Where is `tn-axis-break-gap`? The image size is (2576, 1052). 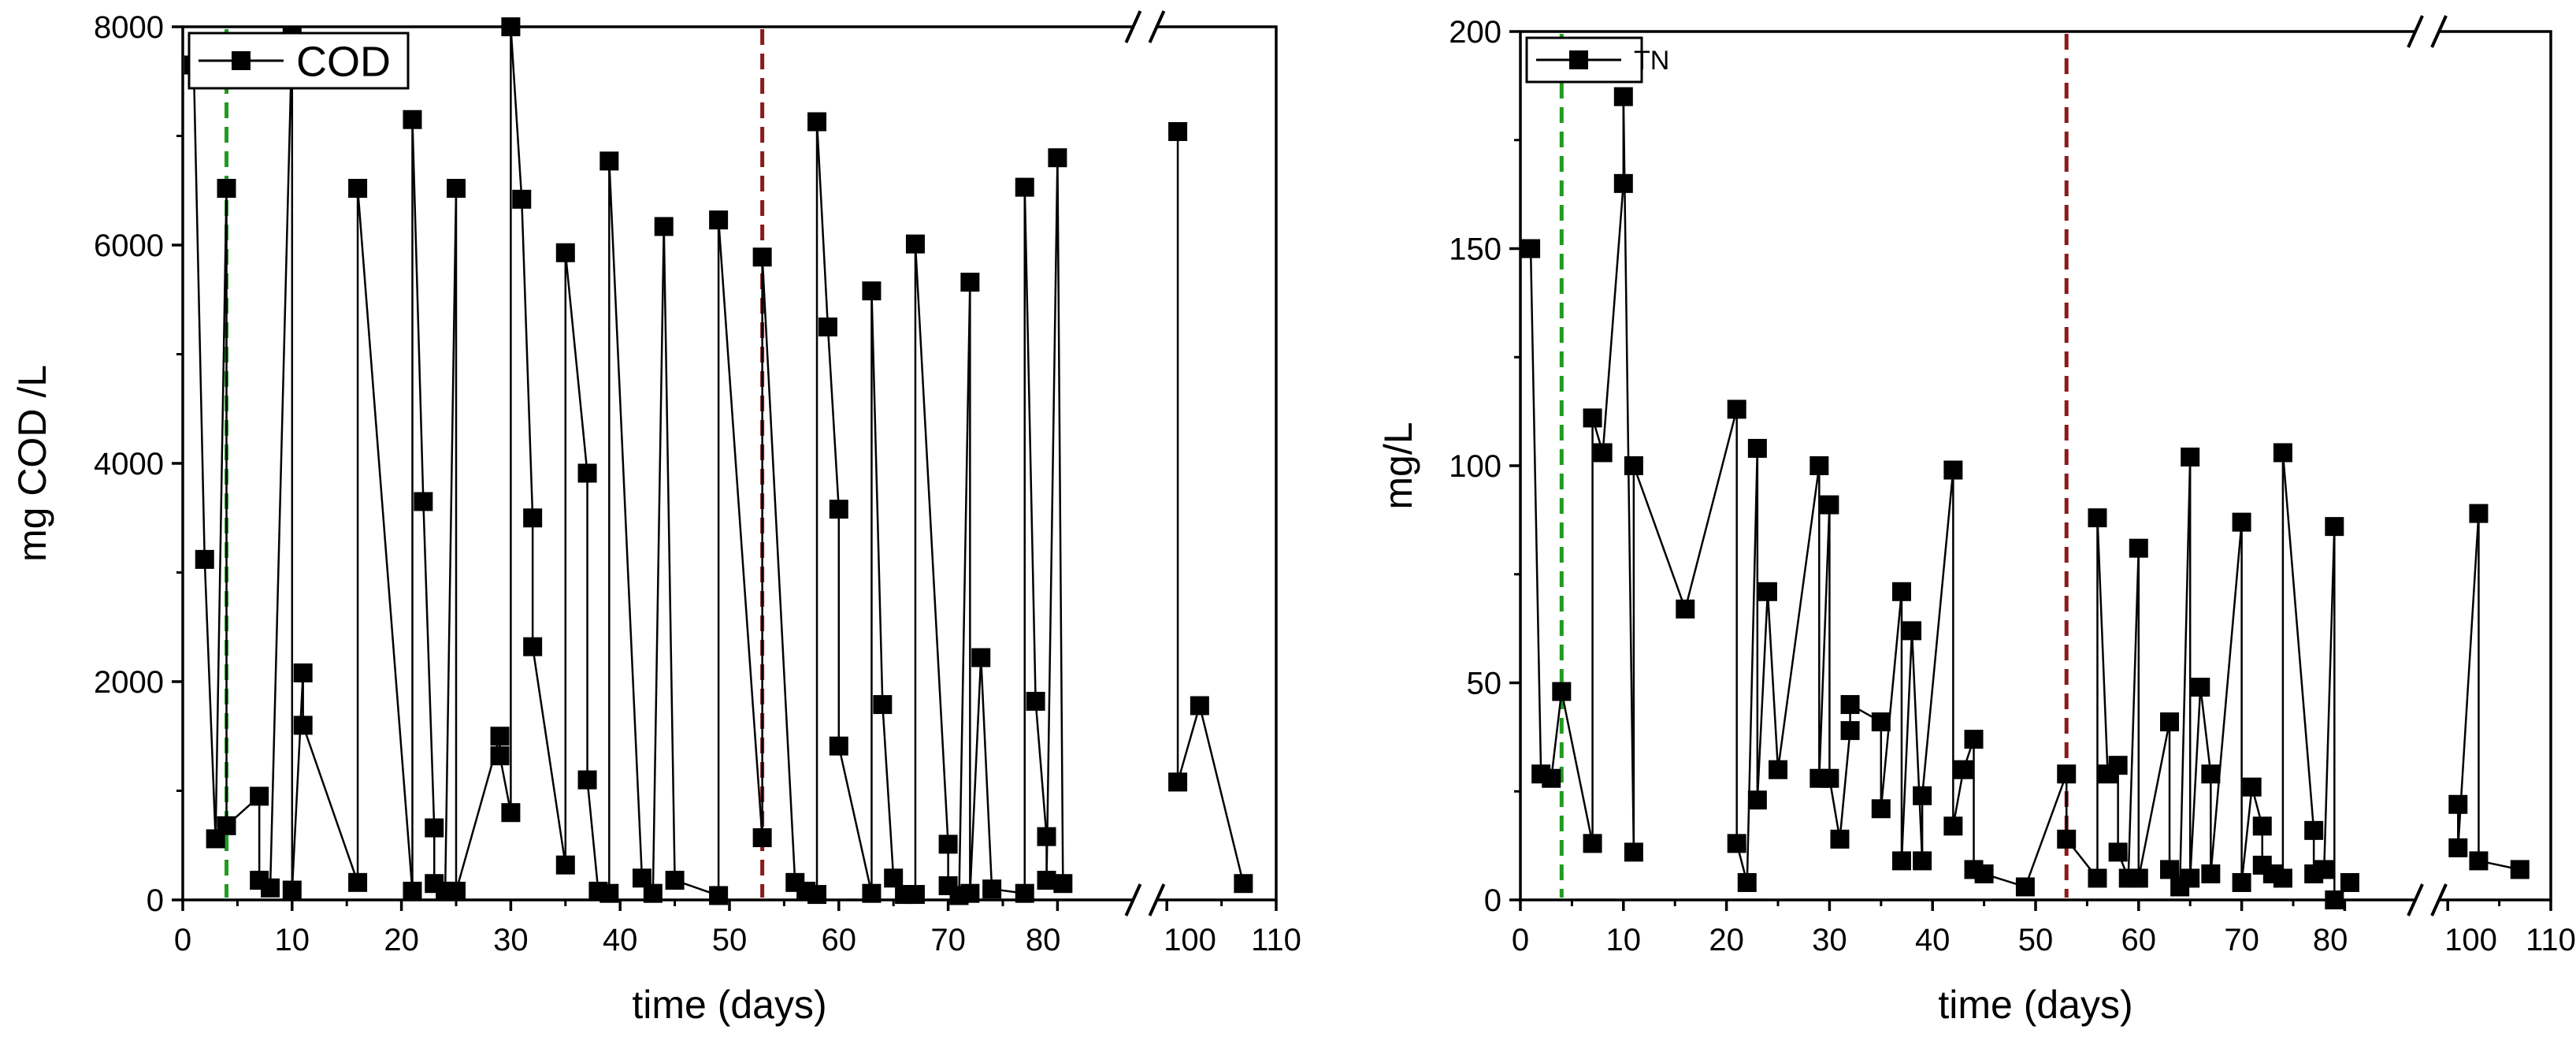
tn-axis-break-gap is located at coordinates (2427, 31).